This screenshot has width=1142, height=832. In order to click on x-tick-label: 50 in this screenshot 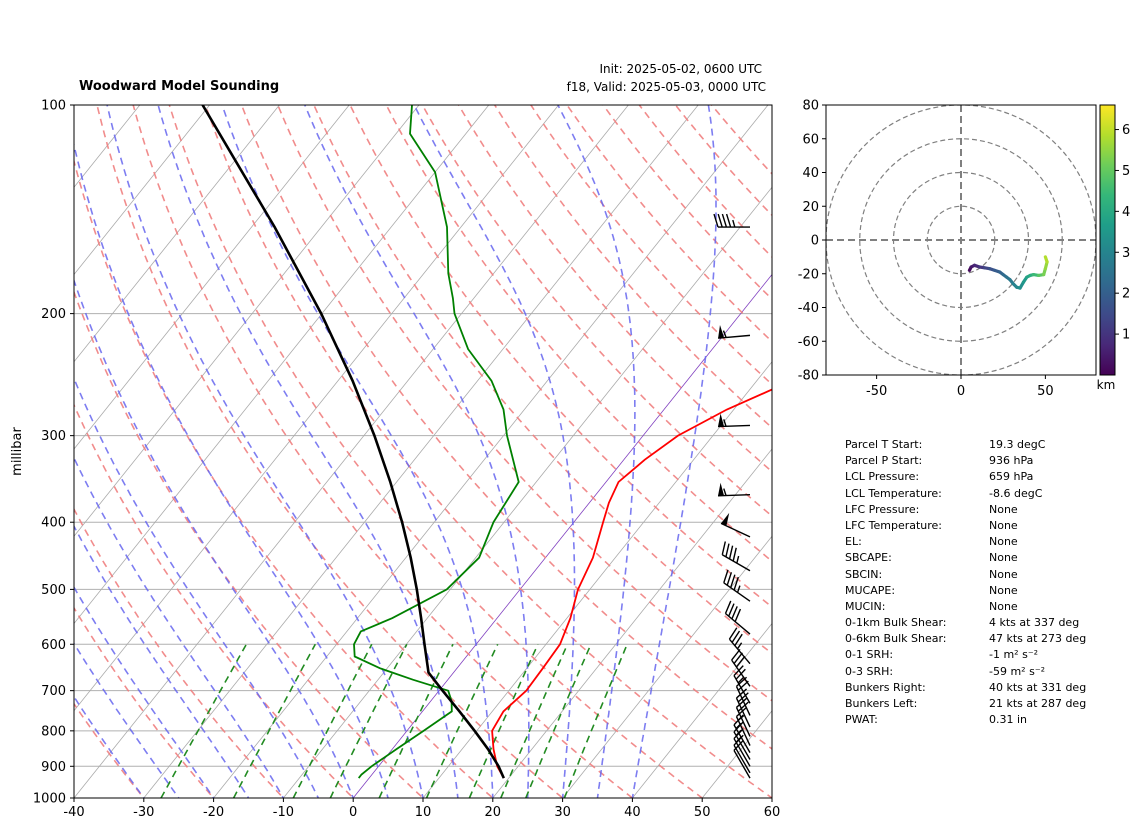, I will do `click(702, 812)`.